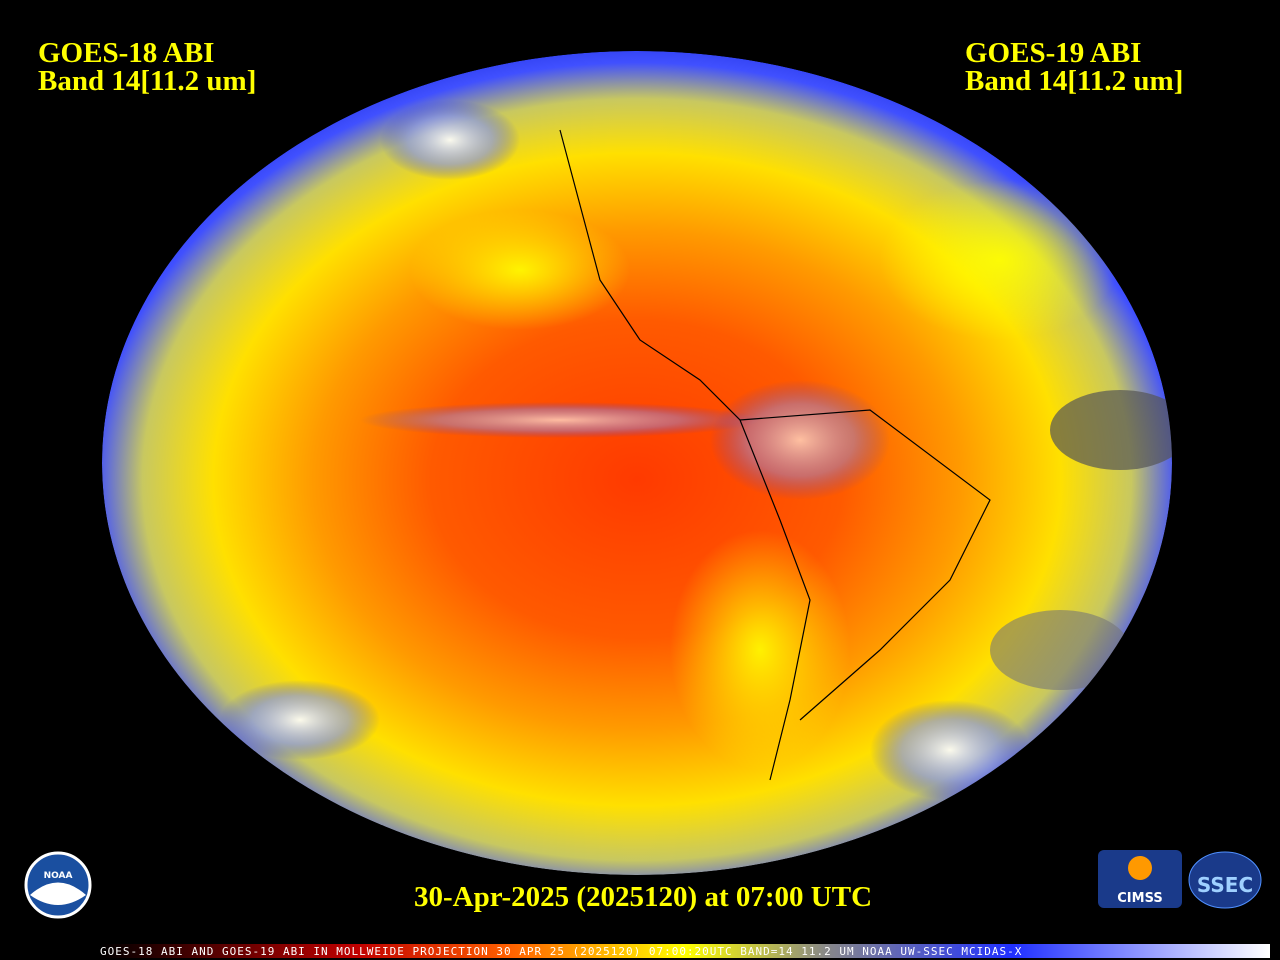 The image size is (1280, 960). What do you see at coordinates (58, 885) in the screenshot?
I see `noaa-logo: NOAA` at bounding box center [58, 885].